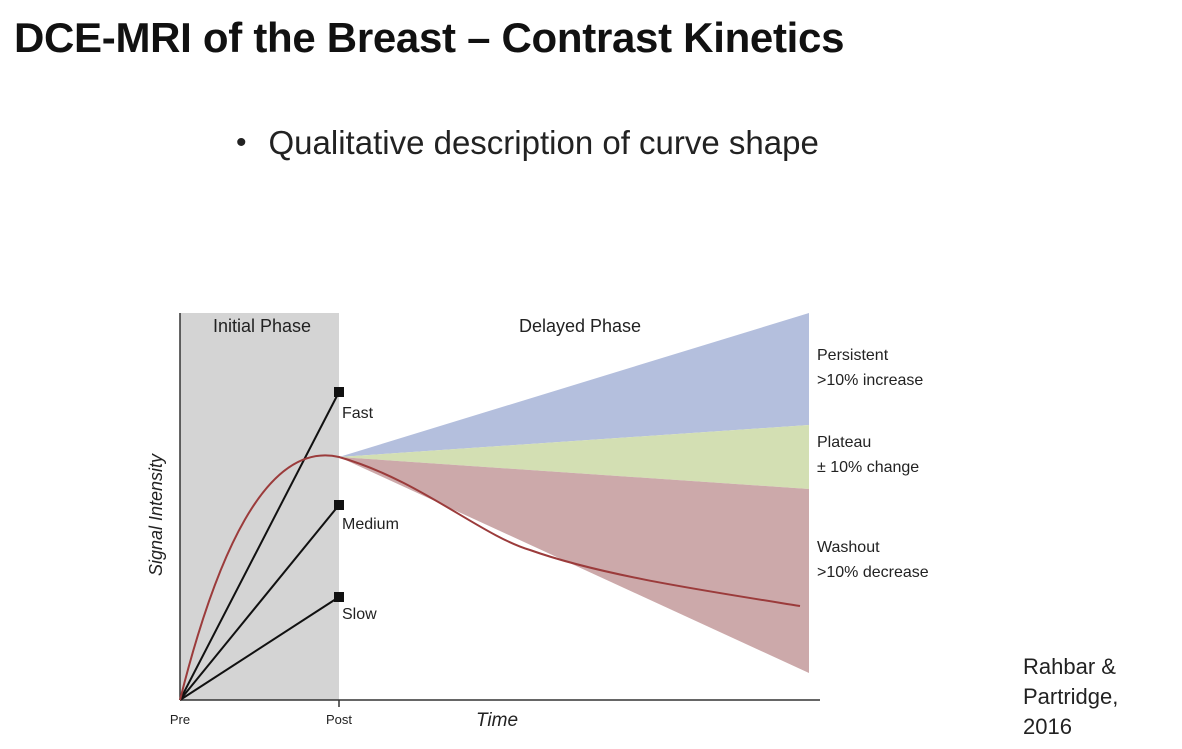 The height and width of the screenshot is (749, 1182). I want to click on medium-marker, so click(339, 505).